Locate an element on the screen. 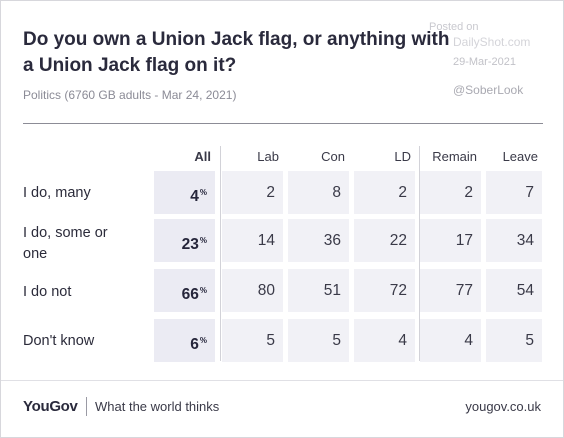 This screenshot has width=564, height=438. column-header-all: All is located at coordinates (202, 156).